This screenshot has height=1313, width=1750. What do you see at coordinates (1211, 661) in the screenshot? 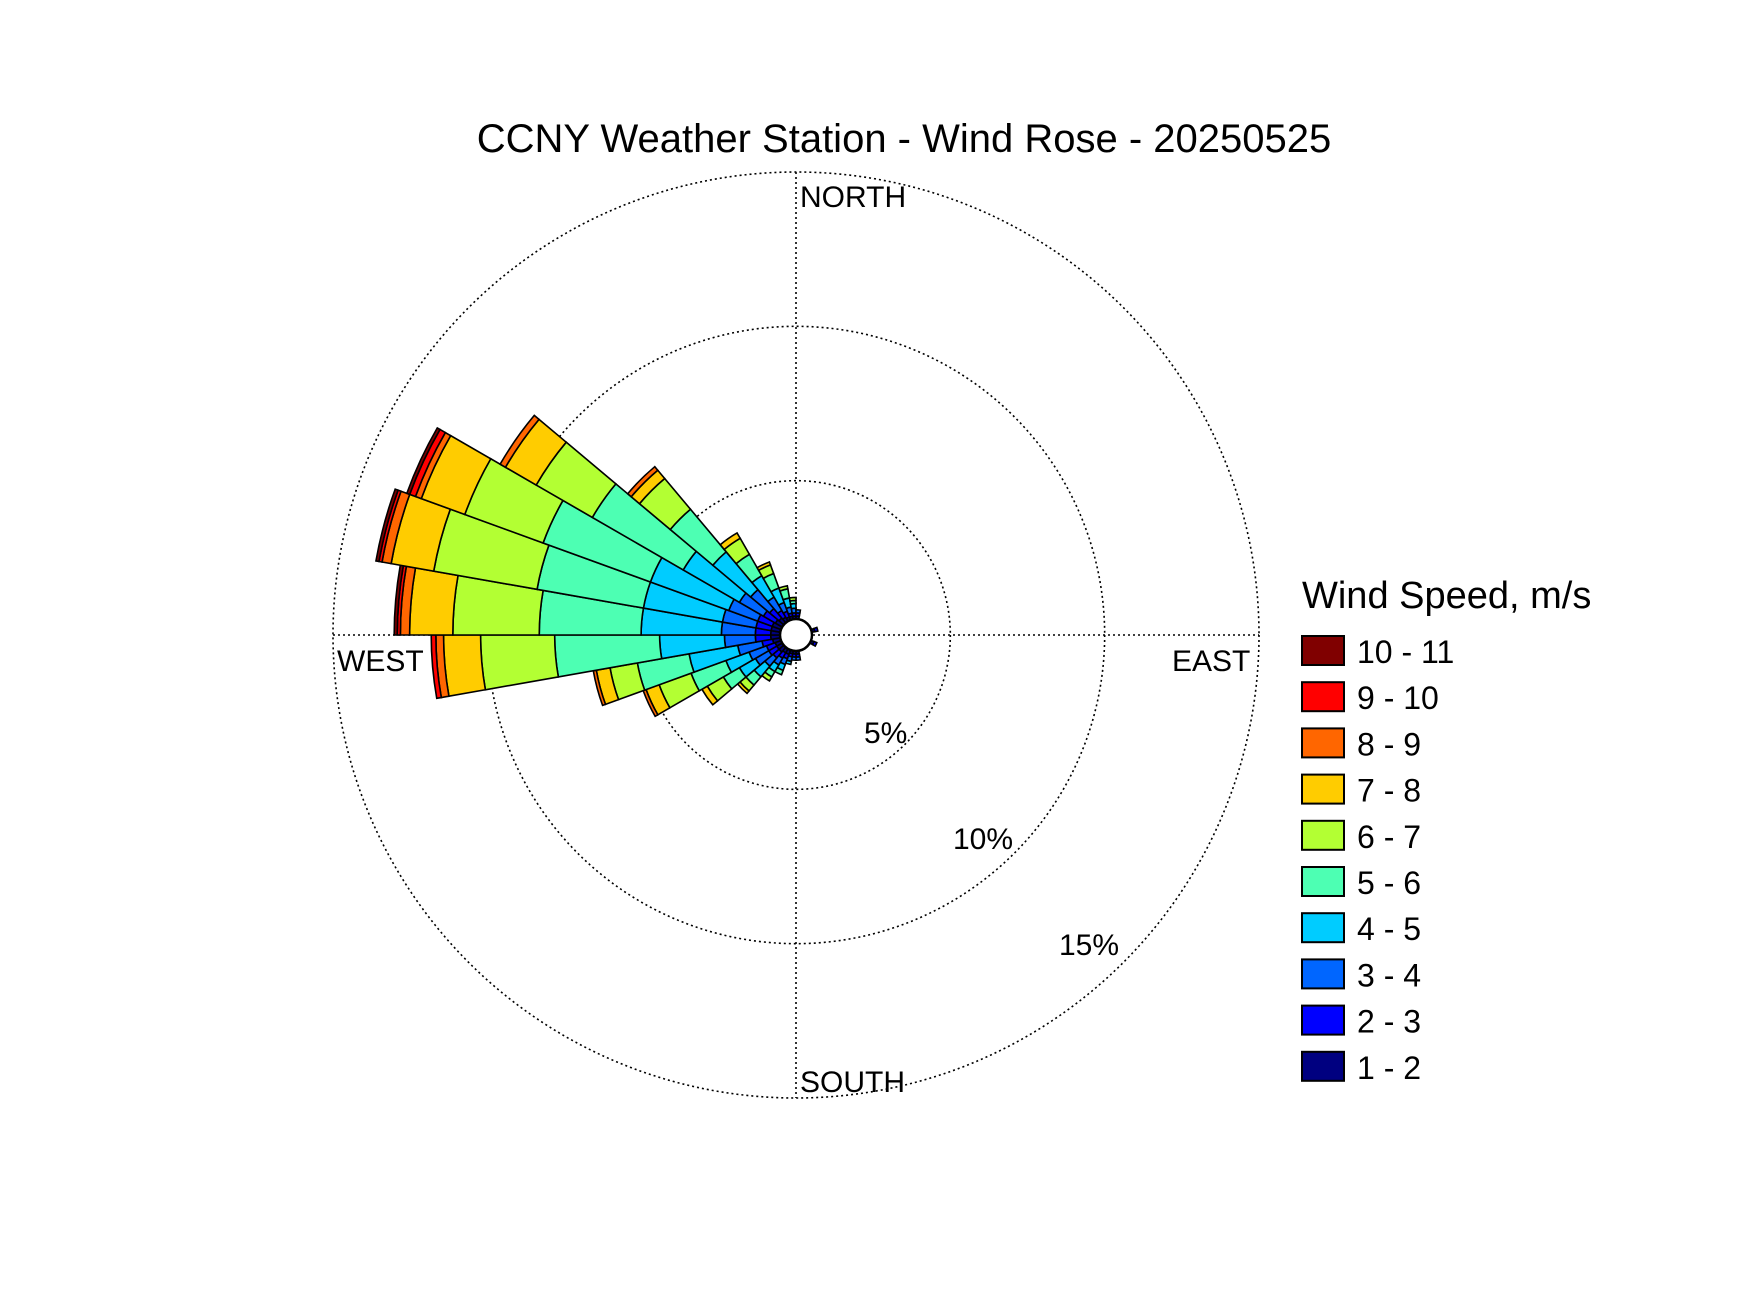
I see `east-label: EAST` at bounding box center [1211, 661].